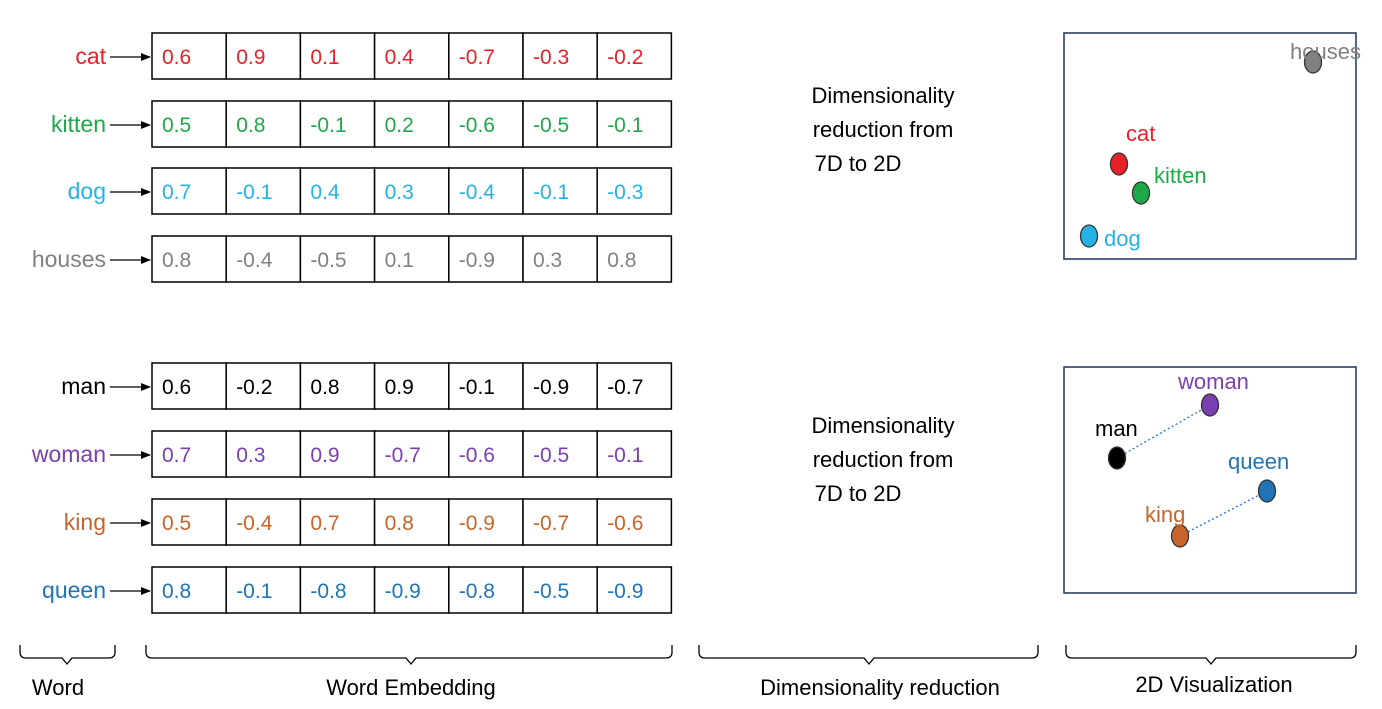 This screenshot has width=1382, height=709. Describe the element at coordinates (688, 655) in the screenshot. I see `bottom-braces` at that location.